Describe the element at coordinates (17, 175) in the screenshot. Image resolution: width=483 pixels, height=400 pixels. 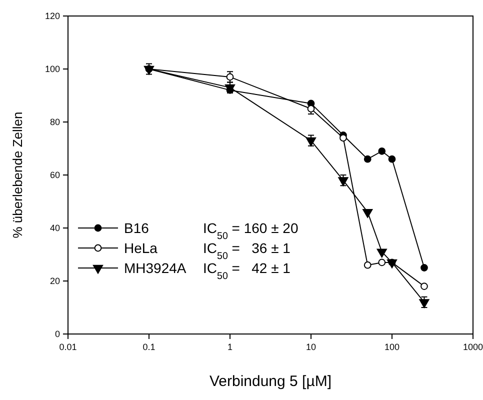
I see `y-axis-title: % überlebende Zellen` at that location.